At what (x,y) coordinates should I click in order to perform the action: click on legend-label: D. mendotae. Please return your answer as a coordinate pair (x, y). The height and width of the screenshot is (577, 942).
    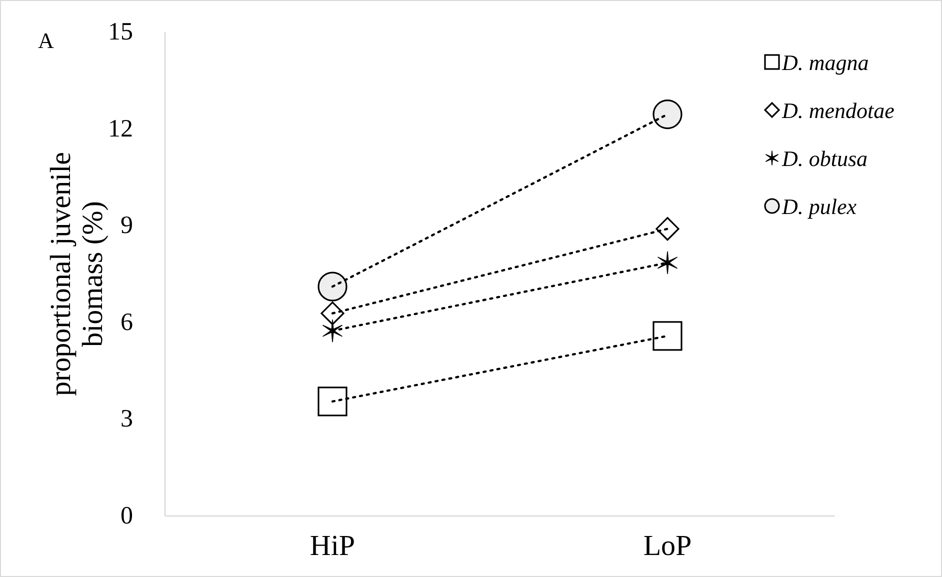
    Looking at the image, I should click on (838, 110).